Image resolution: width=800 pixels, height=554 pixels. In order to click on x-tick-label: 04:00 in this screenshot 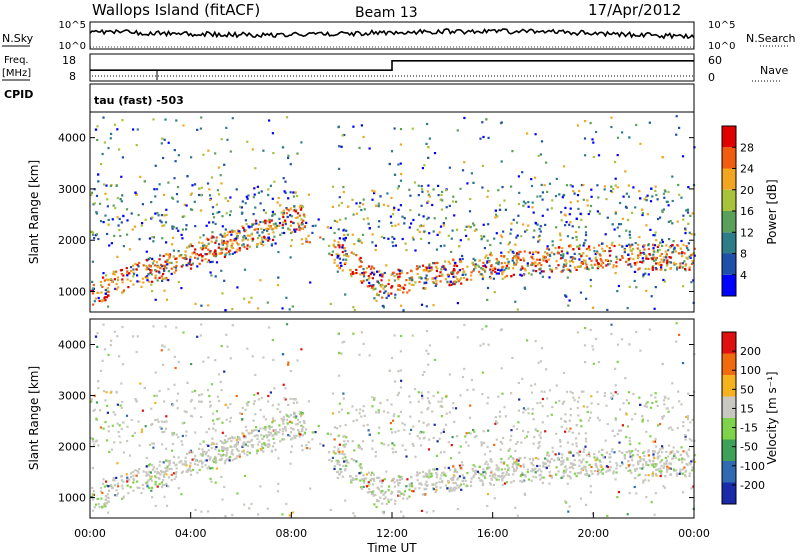, I will do `click(191, 533)`.